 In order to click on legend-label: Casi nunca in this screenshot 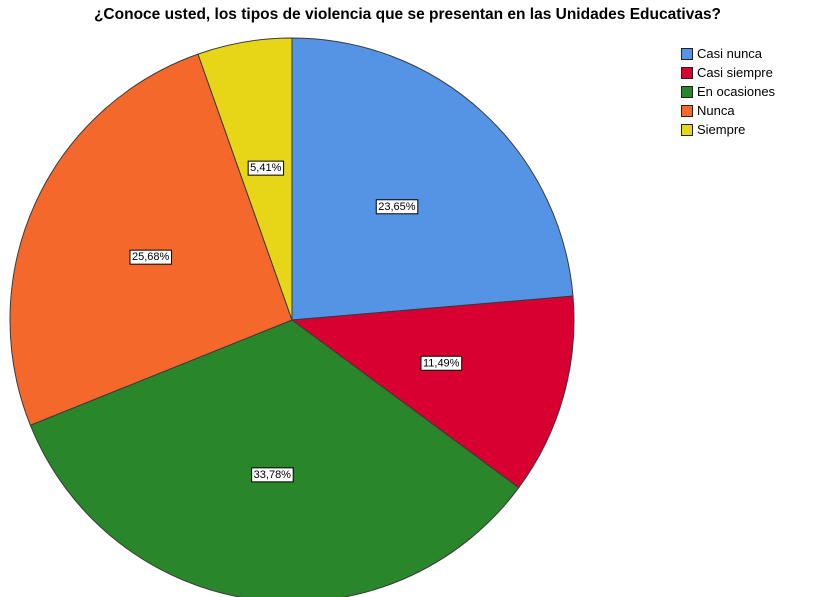, I will do `click(730, 53)`.